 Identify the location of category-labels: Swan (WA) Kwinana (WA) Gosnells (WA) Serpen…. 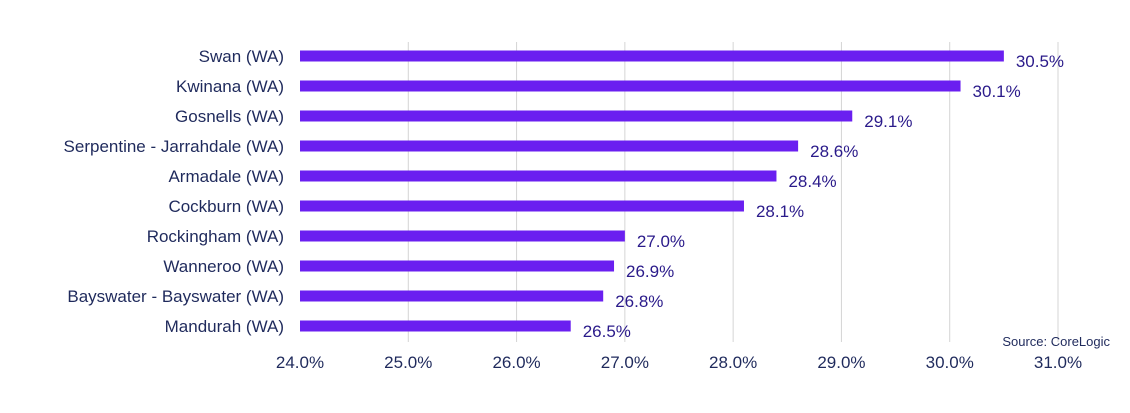
(174, 191).